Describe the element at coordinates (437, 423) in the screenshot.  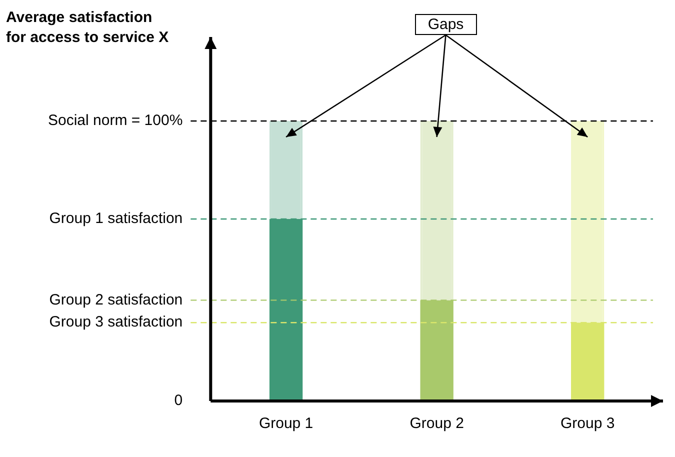
I see `x-tick-label: Group 2` at that location.